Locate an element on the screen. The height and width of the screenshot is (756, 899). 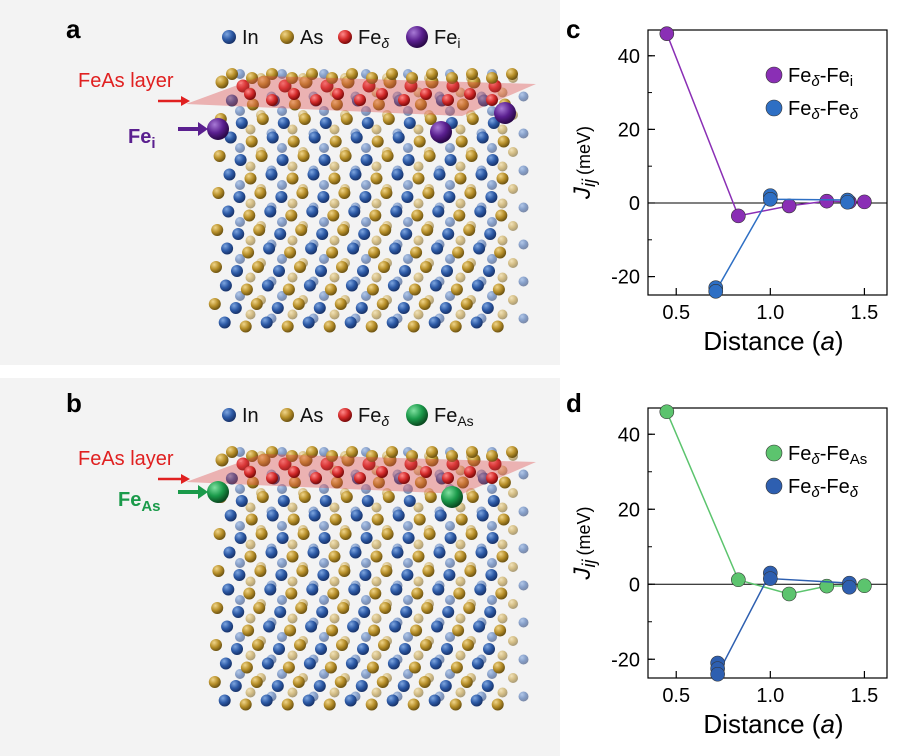
ytick-label-d-1: 20 is located at coordinates (629, 510).